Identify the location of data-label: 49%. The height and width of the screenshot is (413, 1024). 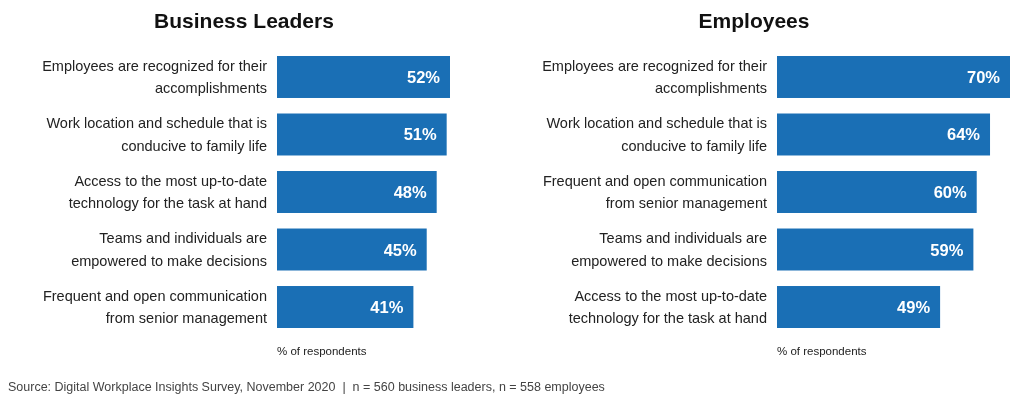
(914, 307).